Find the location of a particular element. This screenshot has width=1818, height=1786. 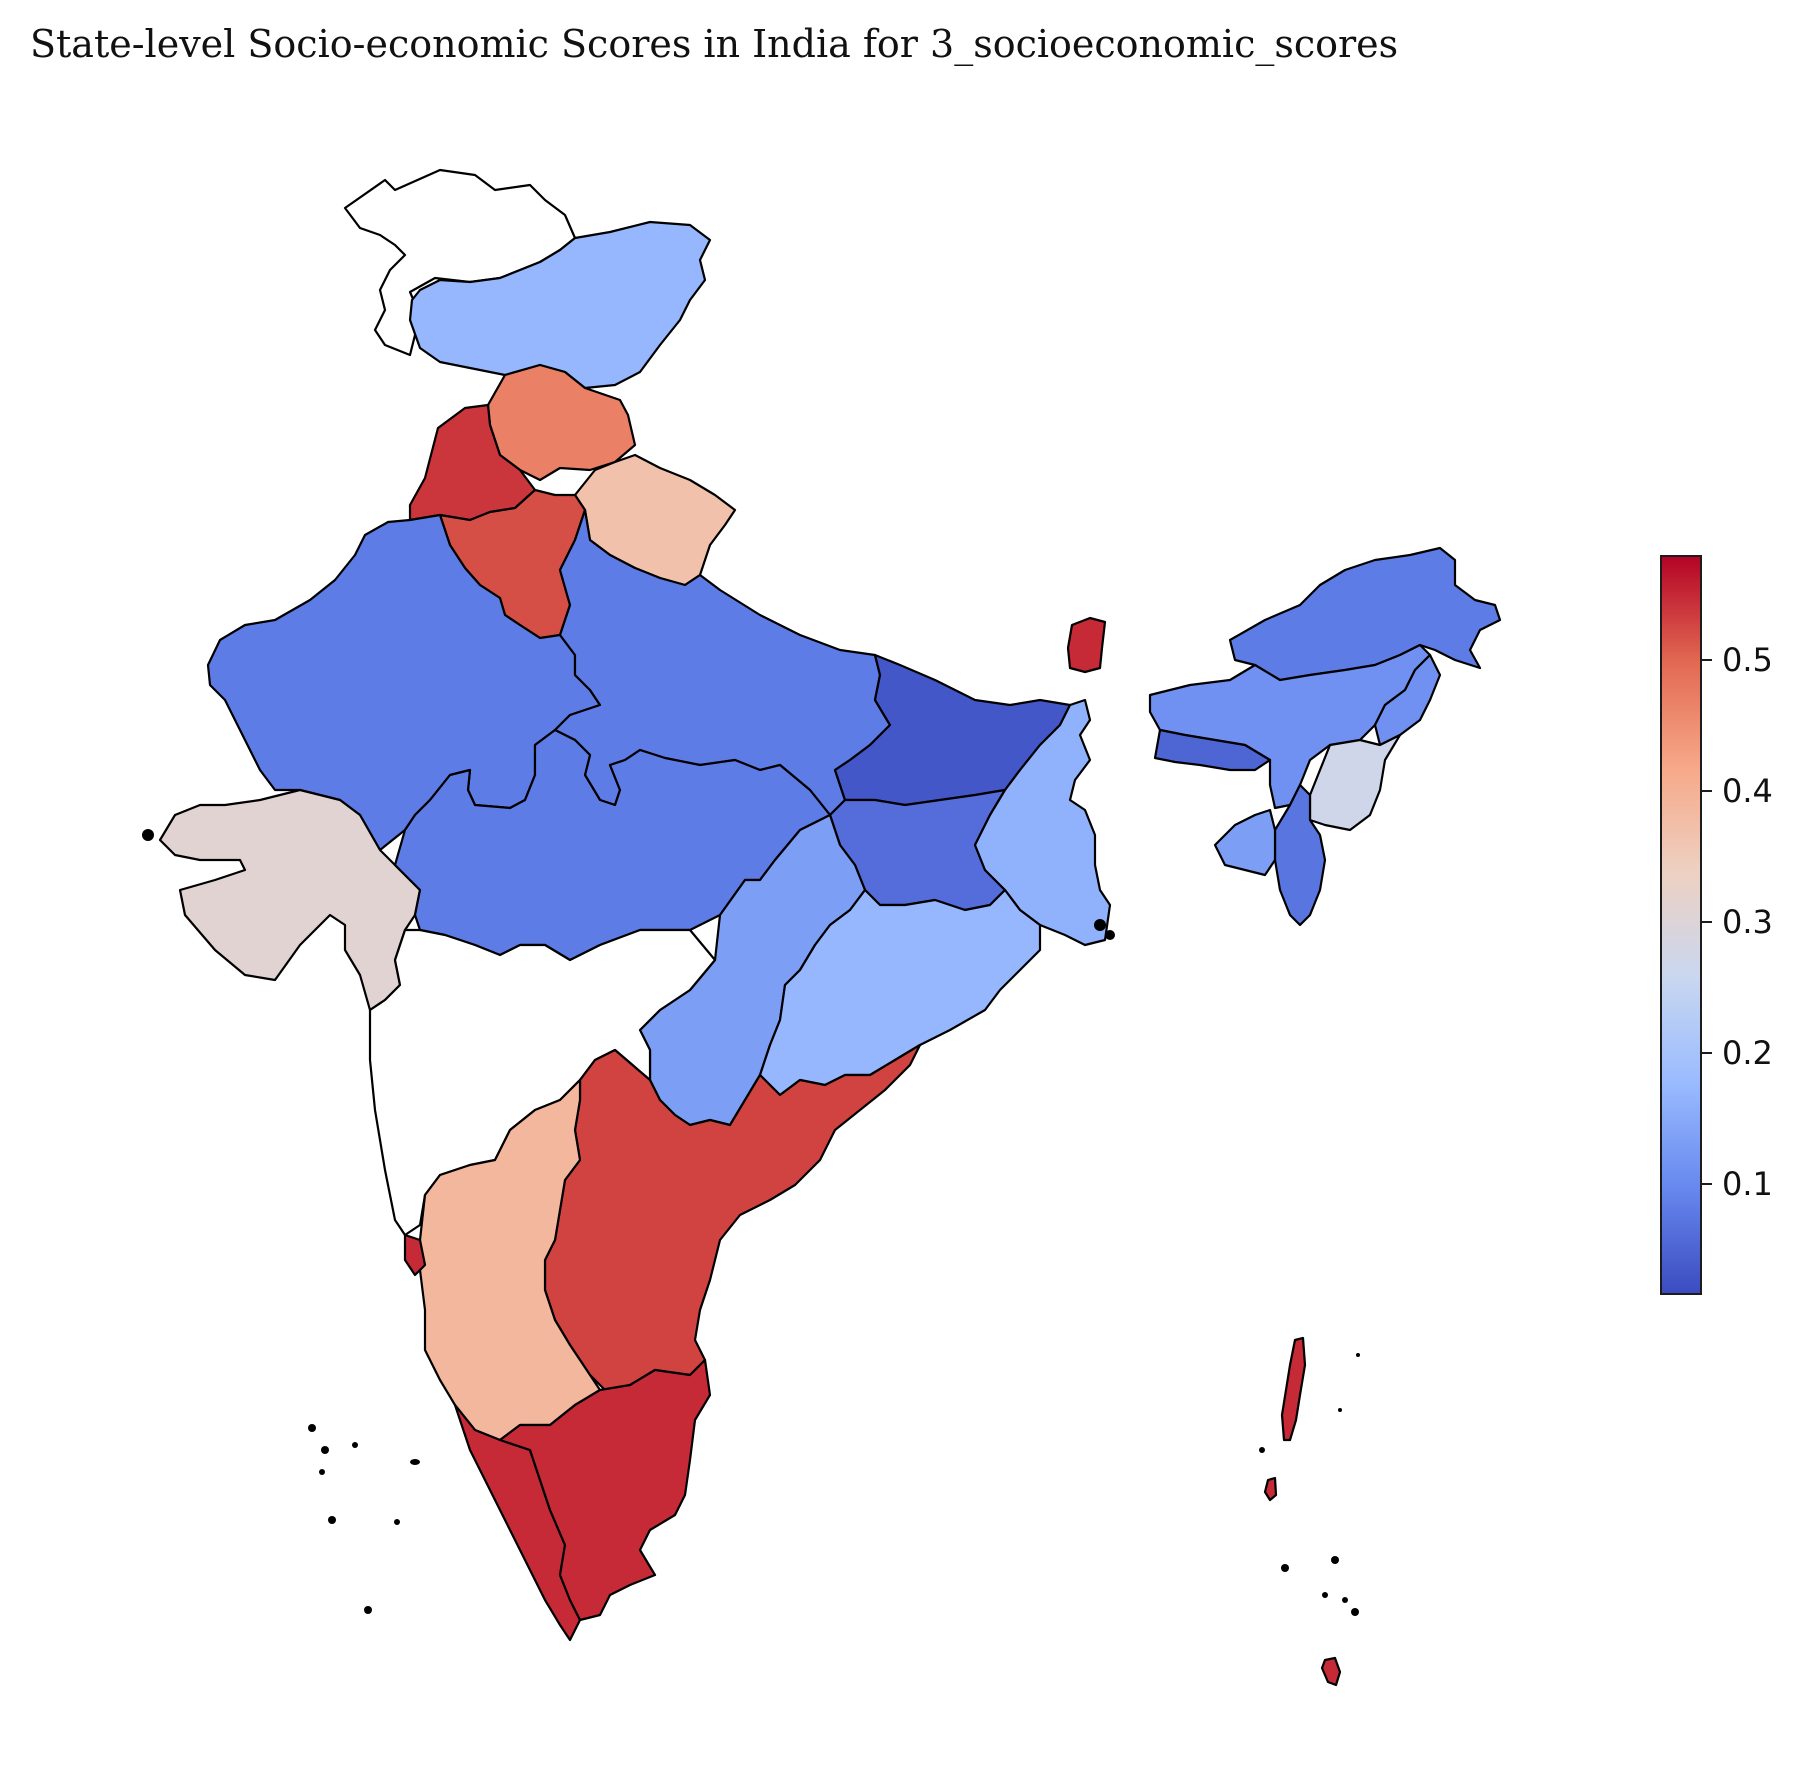

region-tripura is located at coordinates (1245, 842).